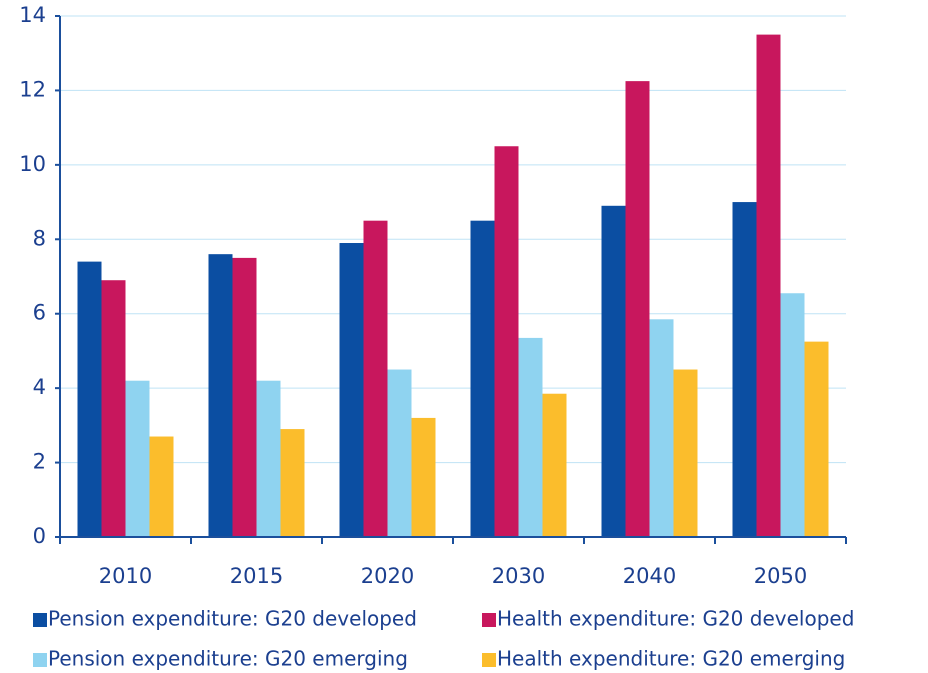  Describe the element at coordinates (256, 576) in the screenshot. I see `x-tick-label: 2015` at that location.